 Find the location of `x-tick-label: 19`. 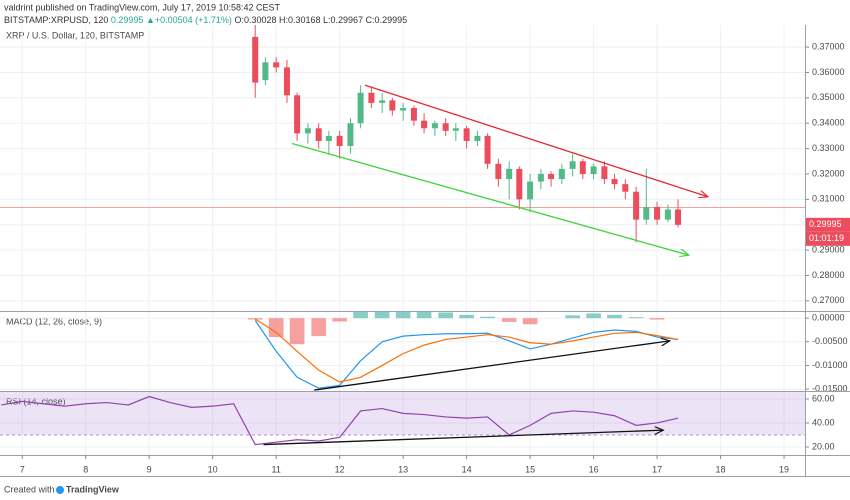

x-tick-label: 19 is located at coordinates (784, 469).